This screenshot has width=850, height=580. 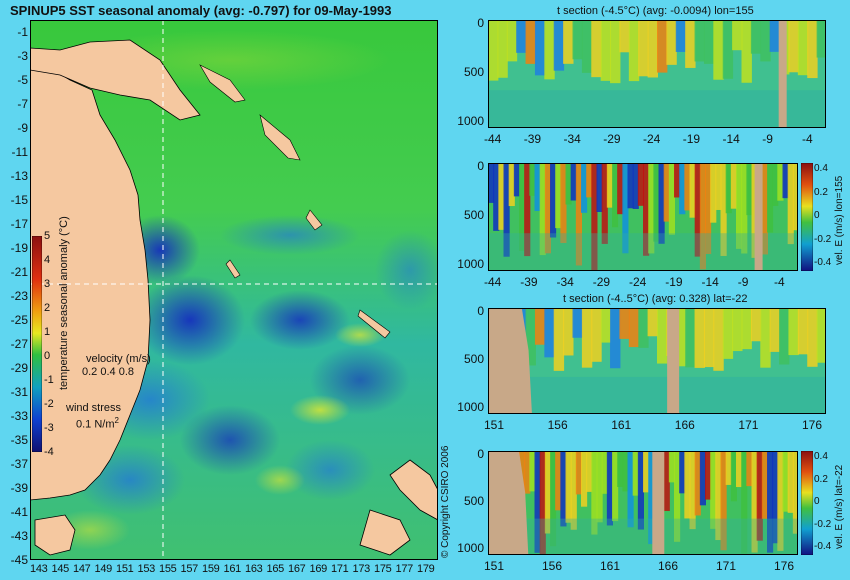 What do you see at coordinates (404, 569) in the screenshot?
I see `map-lon-tick: 177` at bounding box center [404, 569].